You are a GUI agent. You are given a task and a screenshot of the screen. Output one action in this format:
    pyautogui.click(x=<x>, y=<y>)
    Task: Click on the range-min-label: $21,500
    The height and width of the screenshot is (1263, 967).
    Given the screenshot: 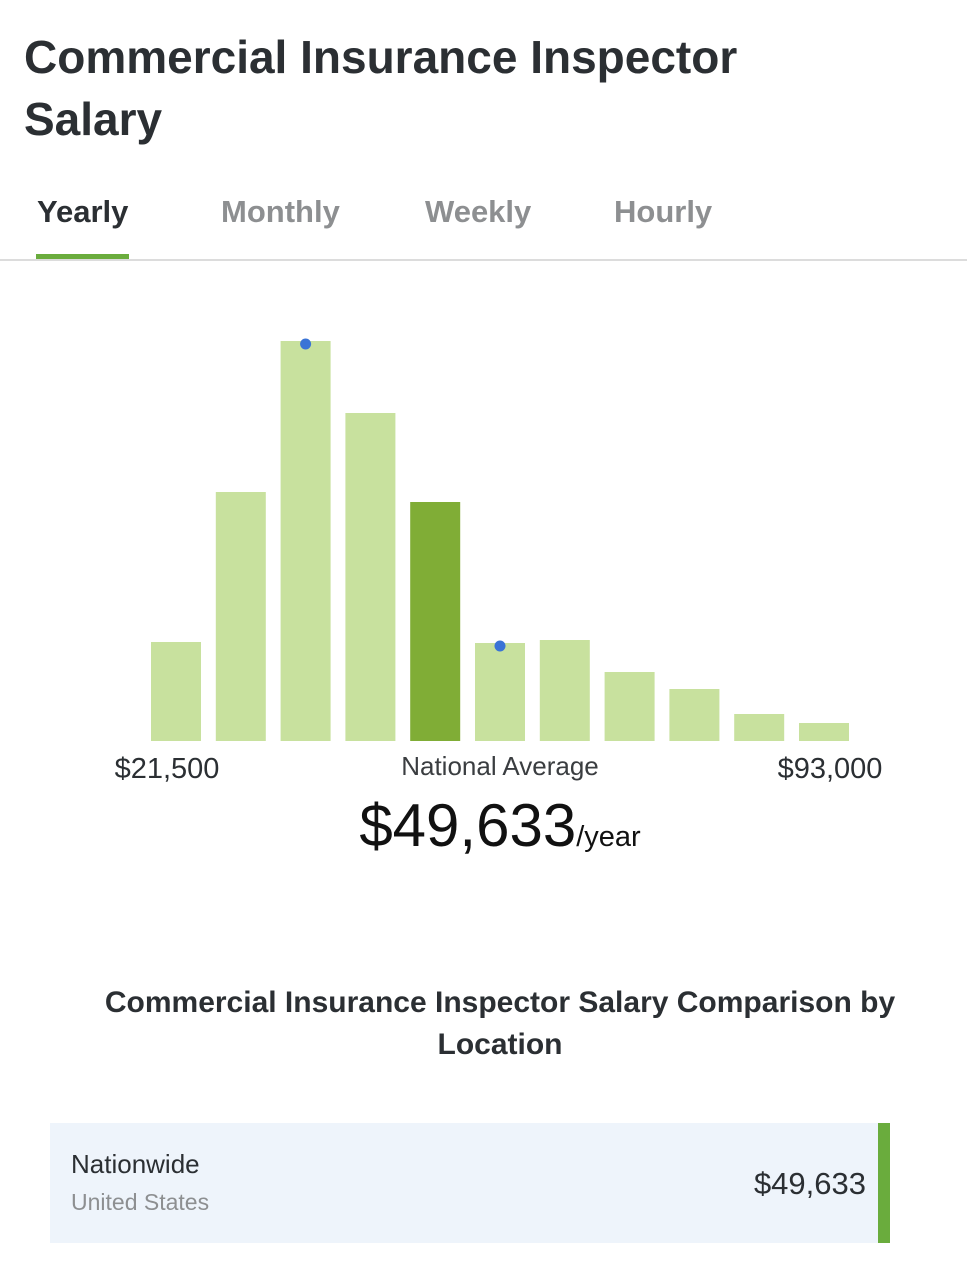 What is the action you would take?
    pyautogui.click(x=167, y=769)
    